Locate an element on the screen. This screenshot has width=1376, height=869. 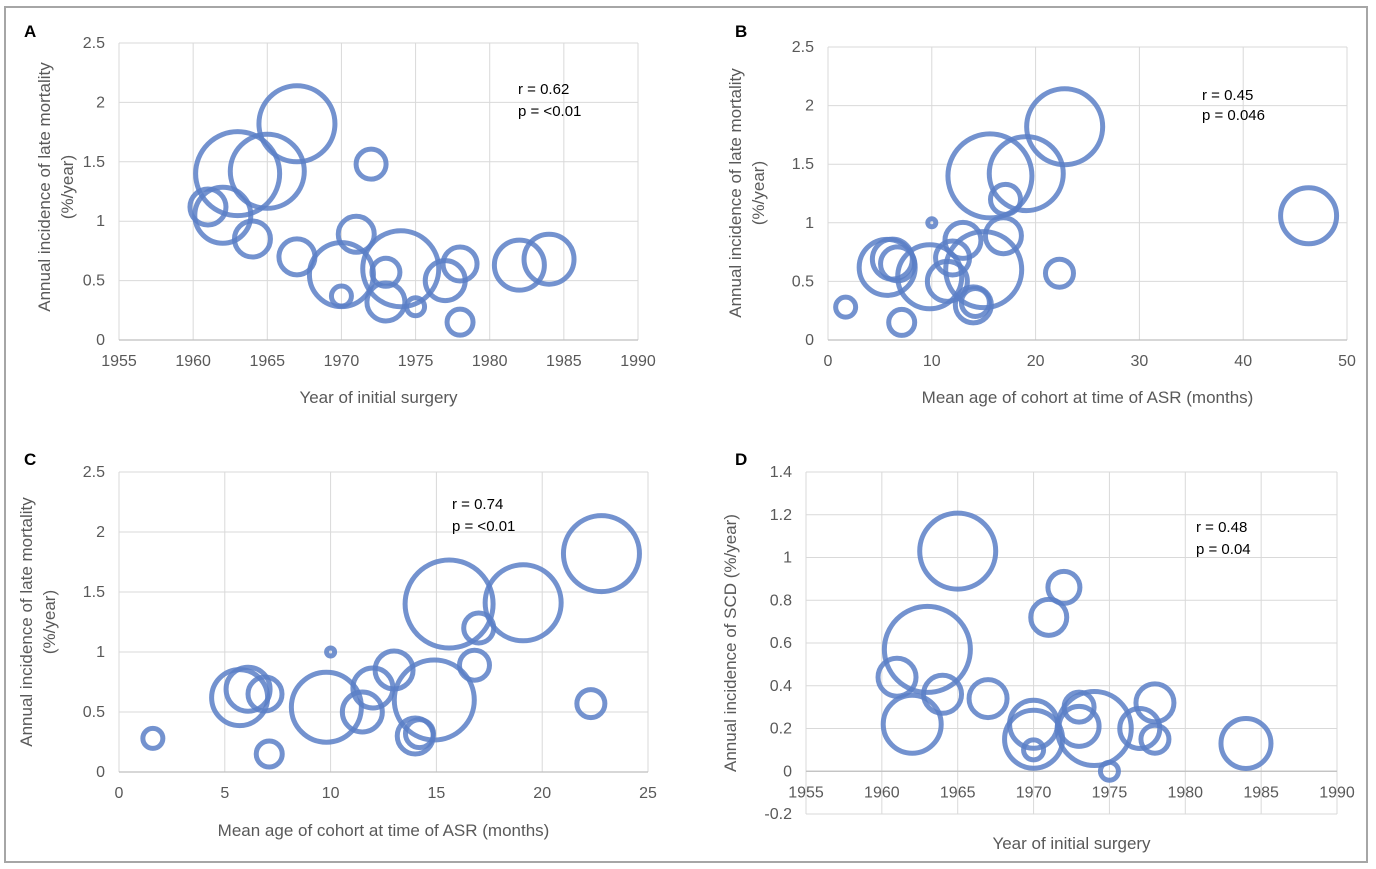
panel-c-label: C is located at coordinates (30, 459).